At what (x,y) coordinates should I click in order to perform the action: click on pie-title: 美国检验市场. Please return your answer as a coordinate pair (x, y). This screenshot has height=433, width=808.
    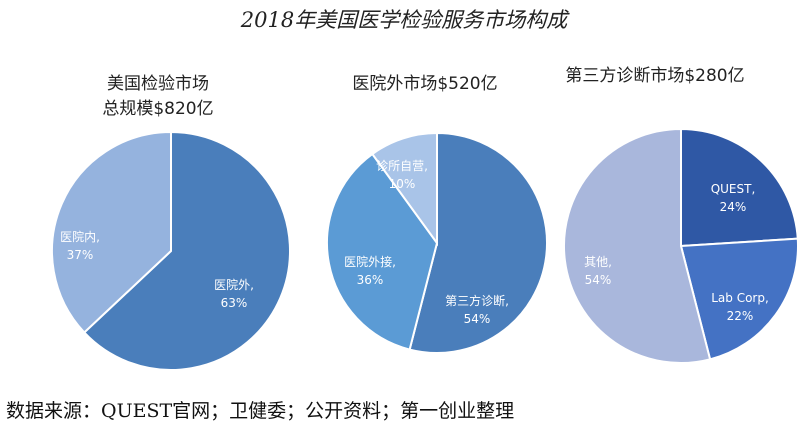
    Looking at the image, I should click on (158, 84).